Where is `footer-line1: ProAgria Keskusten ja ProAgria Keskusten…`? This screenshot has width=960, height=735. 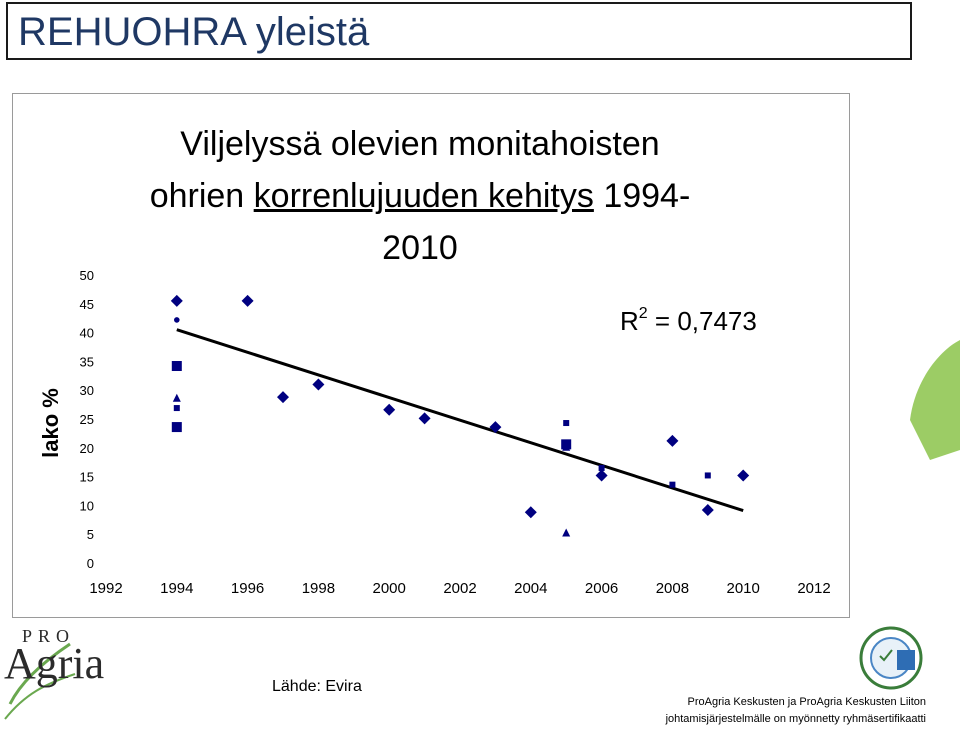
footer-line1: ProAgria Keskusten ja ProAgria Keskusten… is located at coordinates (806, 702).